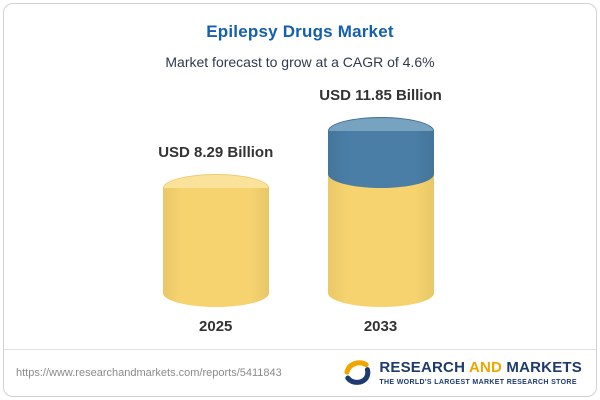 The image size is (600, 400). Describe the element at coordinates (216, 152) in the screenshot. I see `bar-value-label-2025: USD 8.29 Billion` at that location.